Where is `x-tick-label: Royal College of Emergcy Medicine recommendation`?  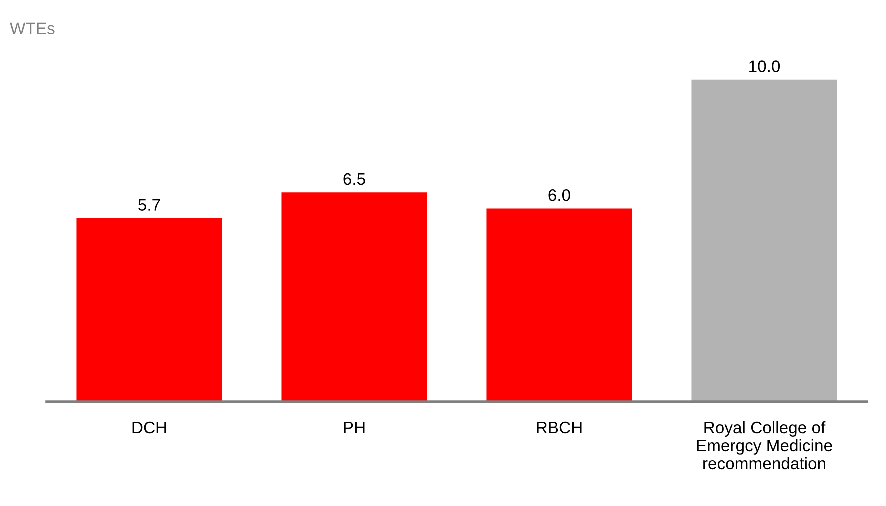 x-tick-label: Royal College of Emergcy Medicine recommendation is located at coordinates (764, 445).